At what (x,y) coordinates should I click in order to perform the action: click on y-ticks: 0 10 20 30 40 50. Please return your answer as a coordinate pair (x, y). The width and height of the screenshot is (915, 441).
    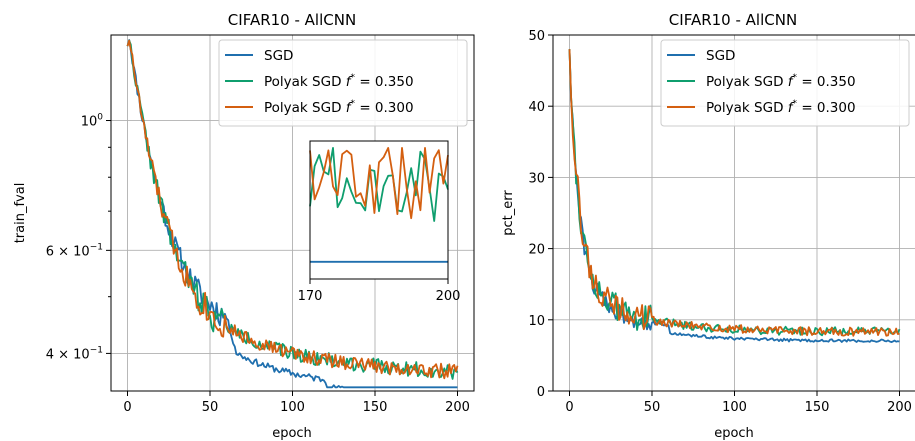
    Looking at the image, I should click on (540, 214).